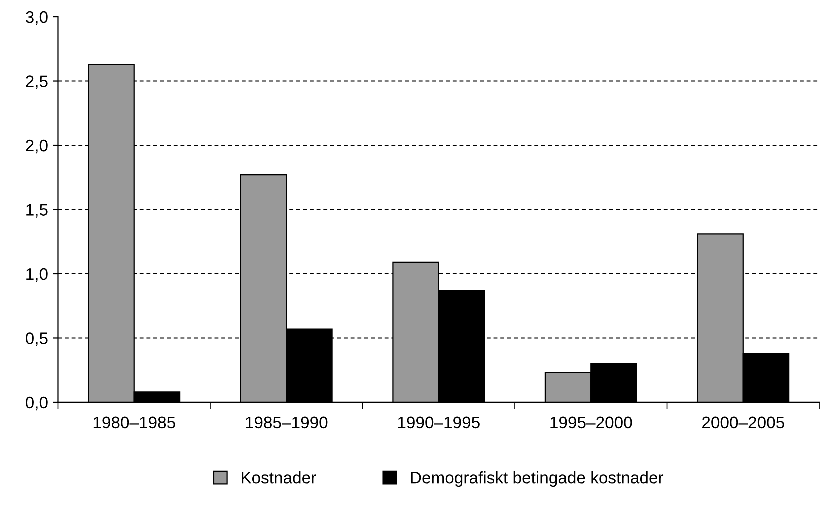 The image size is (832, 516). I want to click on legend-label: Kostnader, so click(279, 478).